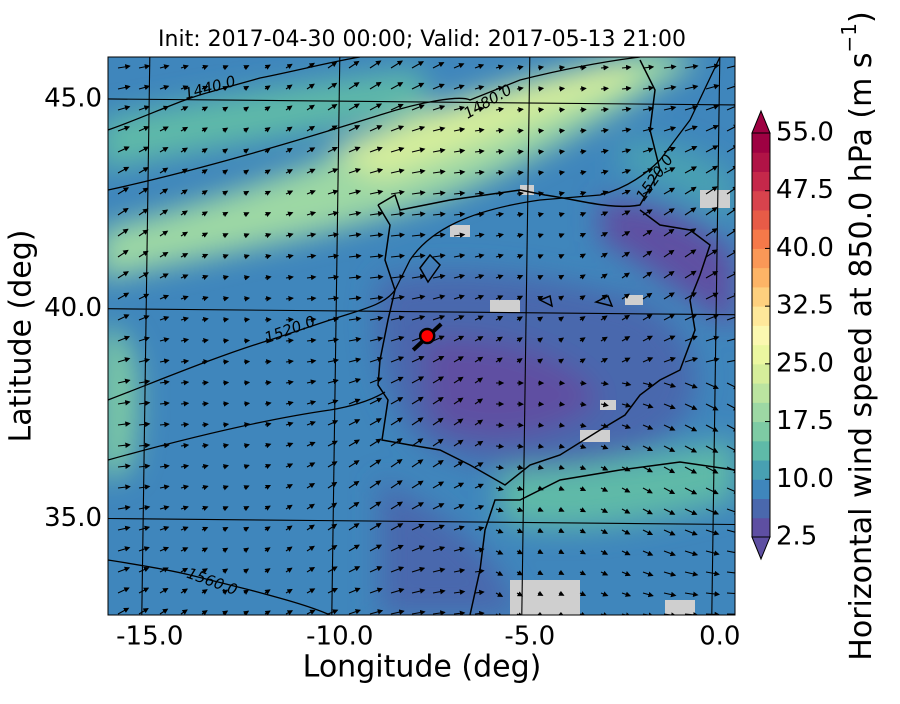 This screenshot has height=704, width=900. Describe the element at coordinates (805, 133) in the screenshot. I see `colorbar-tick-label: 55.0` at that location.